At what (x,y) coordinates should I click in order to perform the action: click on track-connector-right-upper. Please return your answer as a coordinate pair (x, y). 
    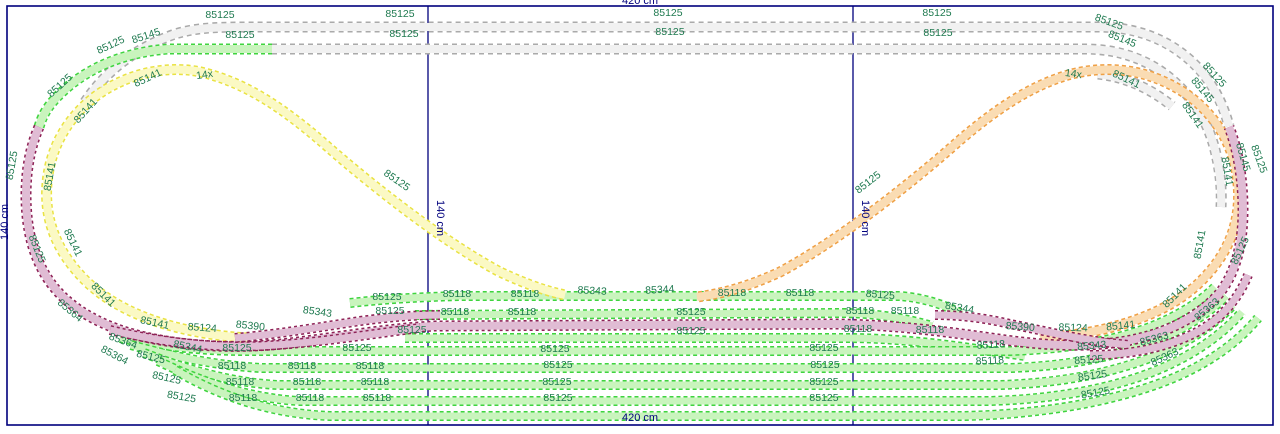
    Looking at the image, I should click on (1032, 330).